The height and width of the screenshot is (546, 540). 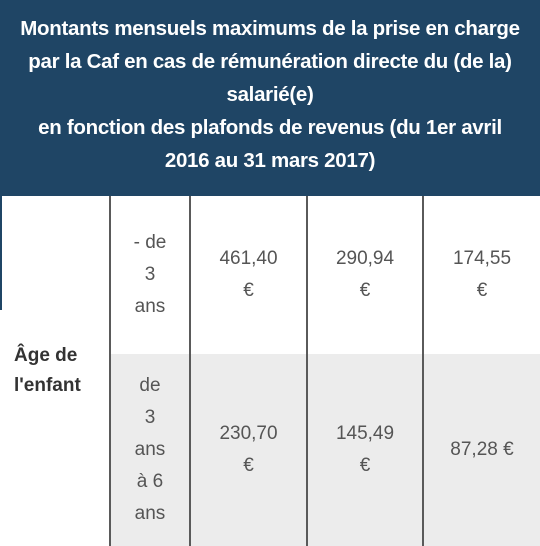 What do you see at coordinates (364, 275) in the screenshot?
I see `amount-cell: 290,94 €` at bounding box center [364, 275].